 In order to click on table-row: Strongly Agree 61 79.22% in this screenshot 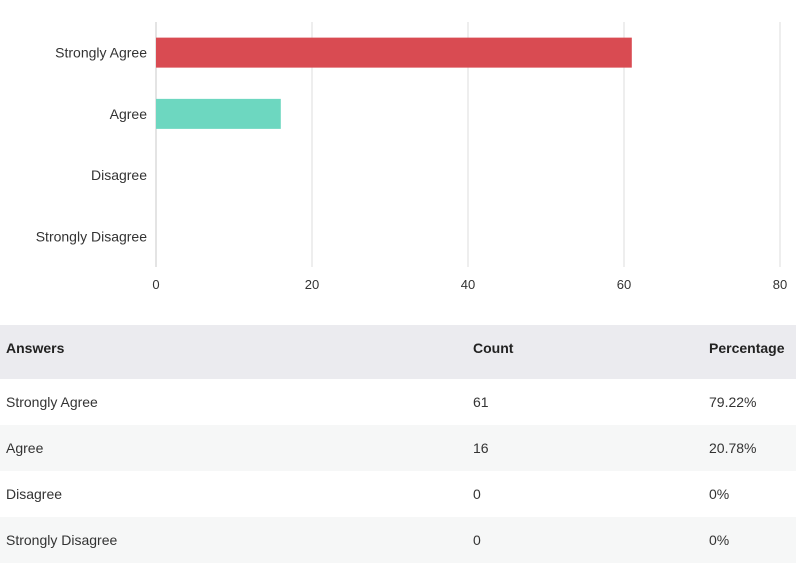, I will do `click(398, 402)`.